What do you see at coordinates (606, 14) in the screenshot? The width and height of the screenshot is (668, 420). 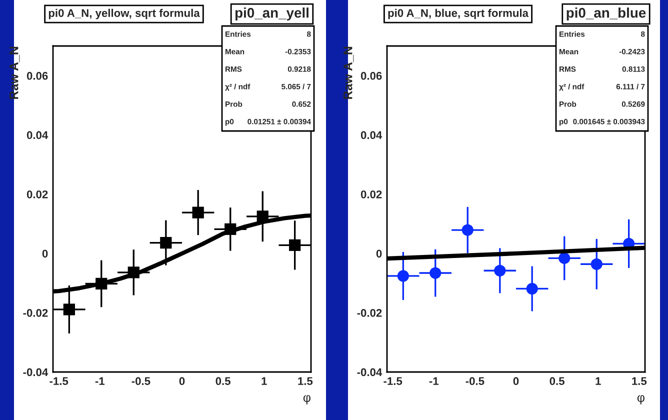 I see `text: pi0_an_blue` at bounding box center [606, 14].